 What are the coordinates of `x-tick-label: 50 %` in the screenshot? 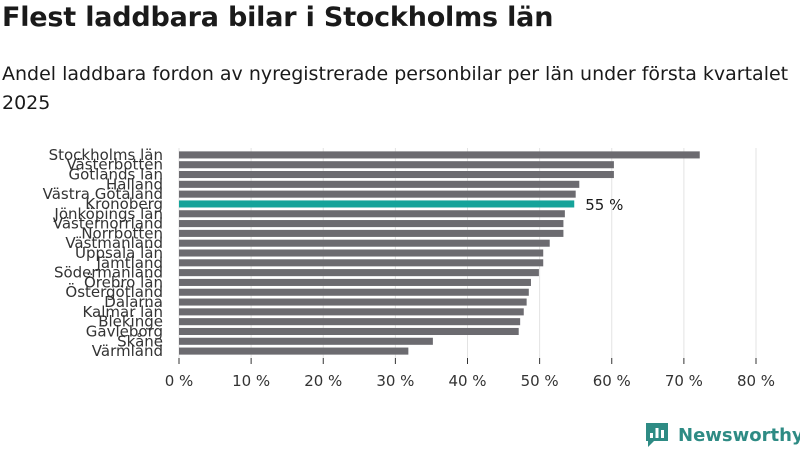 It's located at (540, 381).